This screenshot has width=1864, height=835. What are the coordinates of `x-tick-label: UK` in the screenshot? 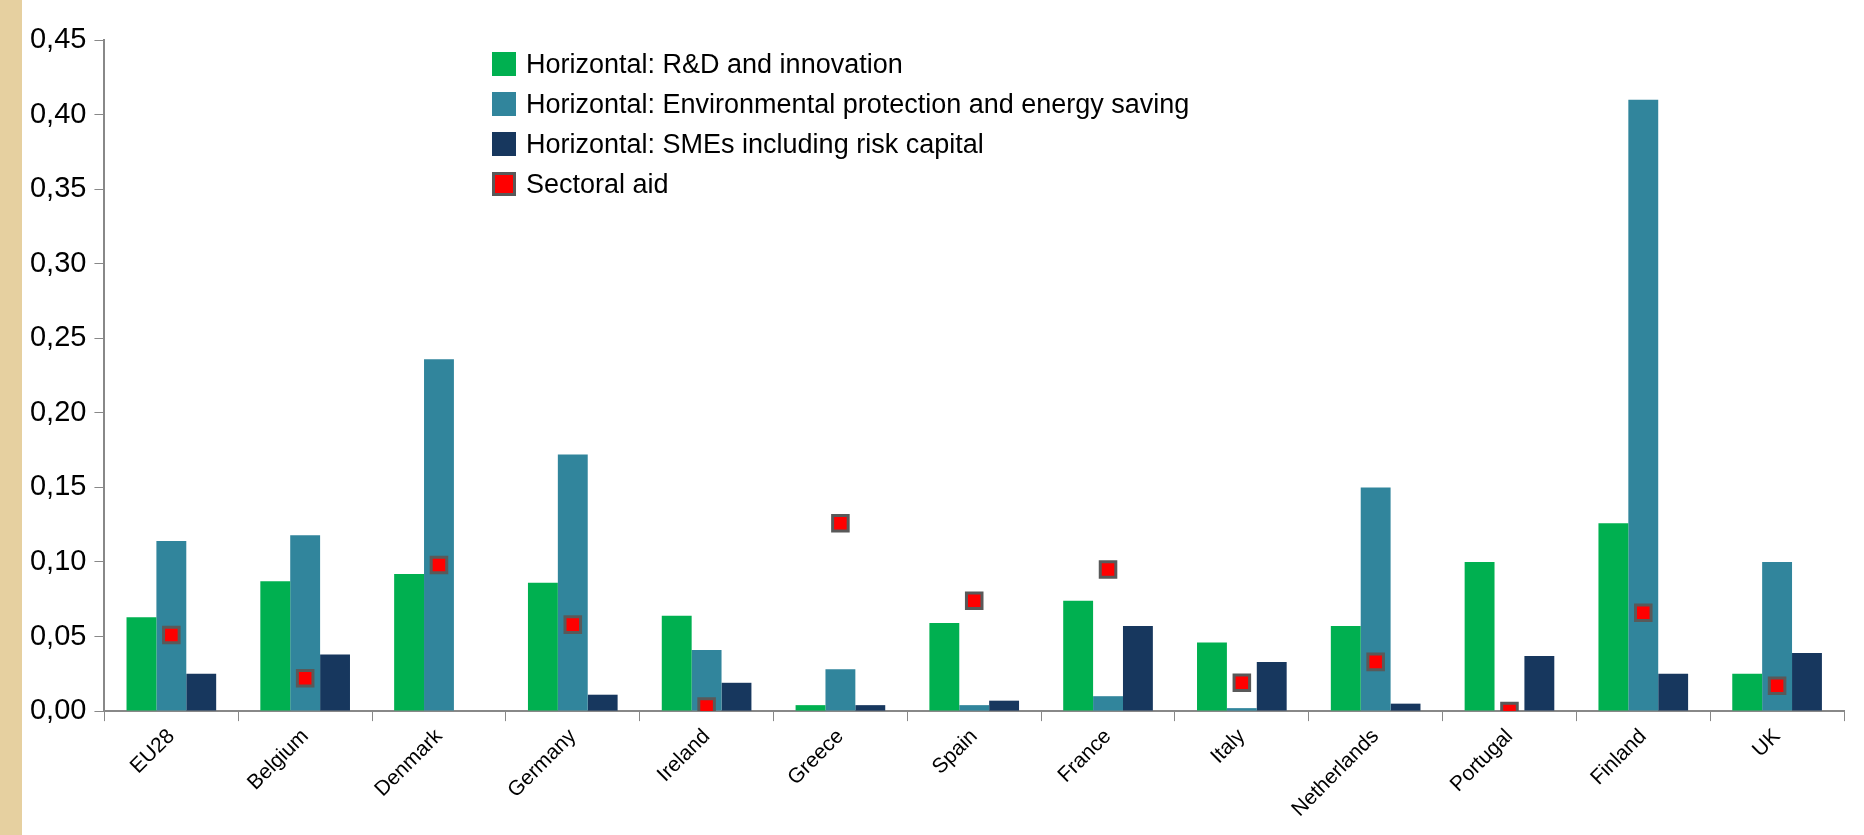 It's located at (1766, 742).